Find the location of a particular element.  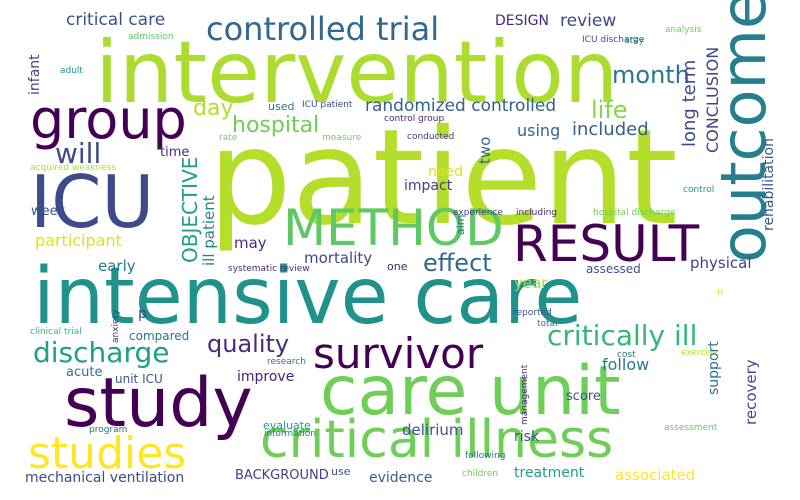

cloud-word-review: review is located at coordinates (588, 21).